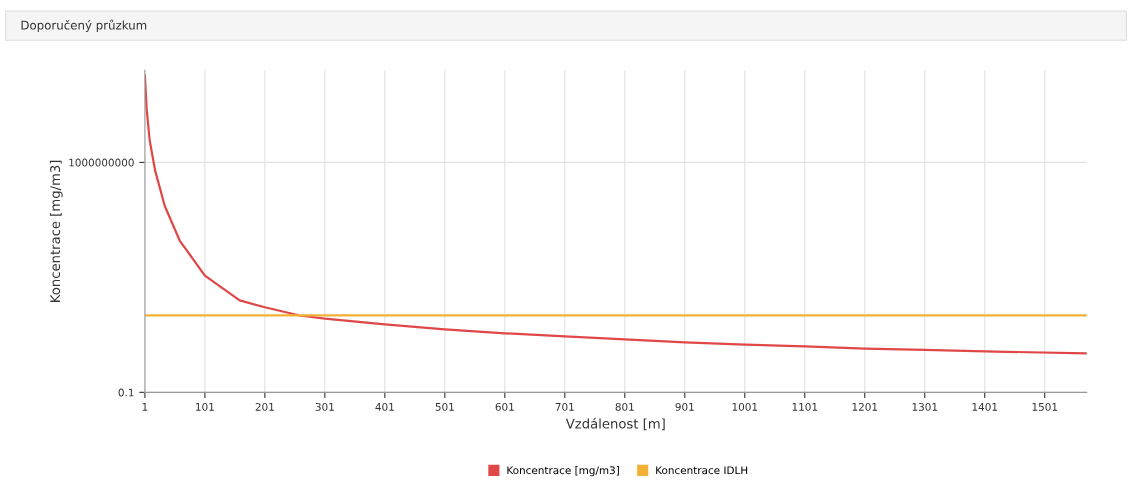  What do you see at coordinates (615, 424) in the screenshot?
I see `x-axis-title: Vzdálenost [m]` at bounding box center [615, 424].